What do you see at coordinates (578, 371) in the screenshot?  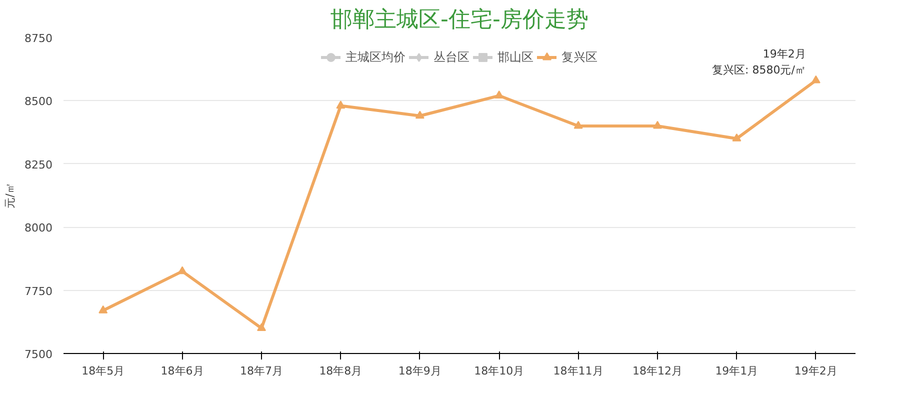 I see `x-tick-label: 18年11月` at bounding box center [578, 371].